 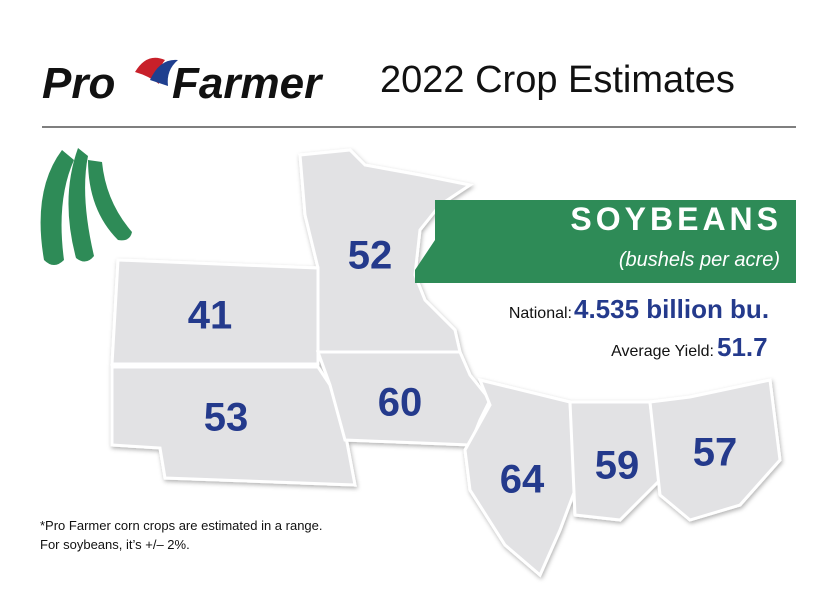 I want to click on footnote: For soybeans, it’s +/– 2%., so click(x=115, y=544).